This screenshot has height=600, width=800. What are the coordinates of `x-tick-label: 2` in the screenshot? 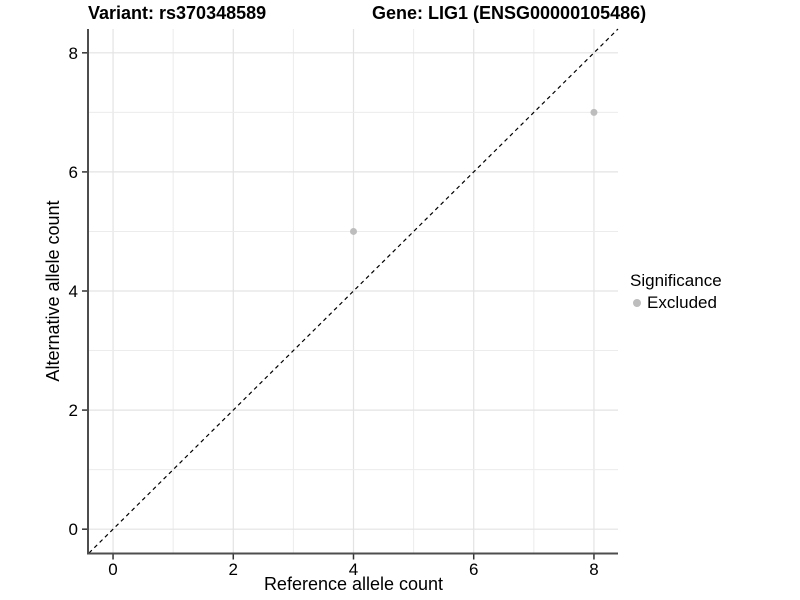 It's located at (233, 569).